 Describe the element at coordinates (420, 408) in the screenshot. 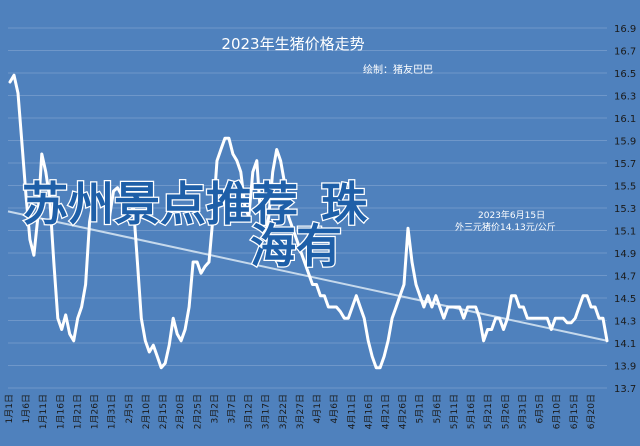

I see `x-tick-label: 5月1日` at that location.